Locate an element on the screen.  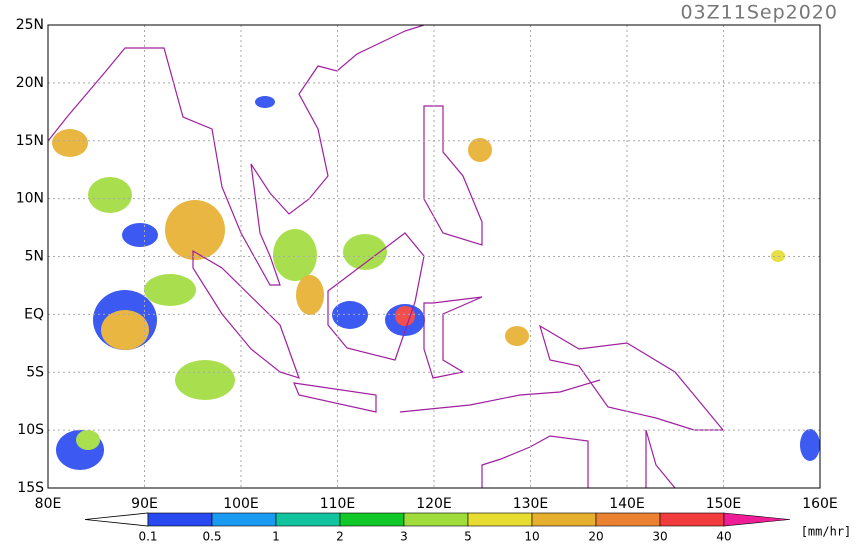
colorbar-label: 20 is located at coordinates (595, 537).